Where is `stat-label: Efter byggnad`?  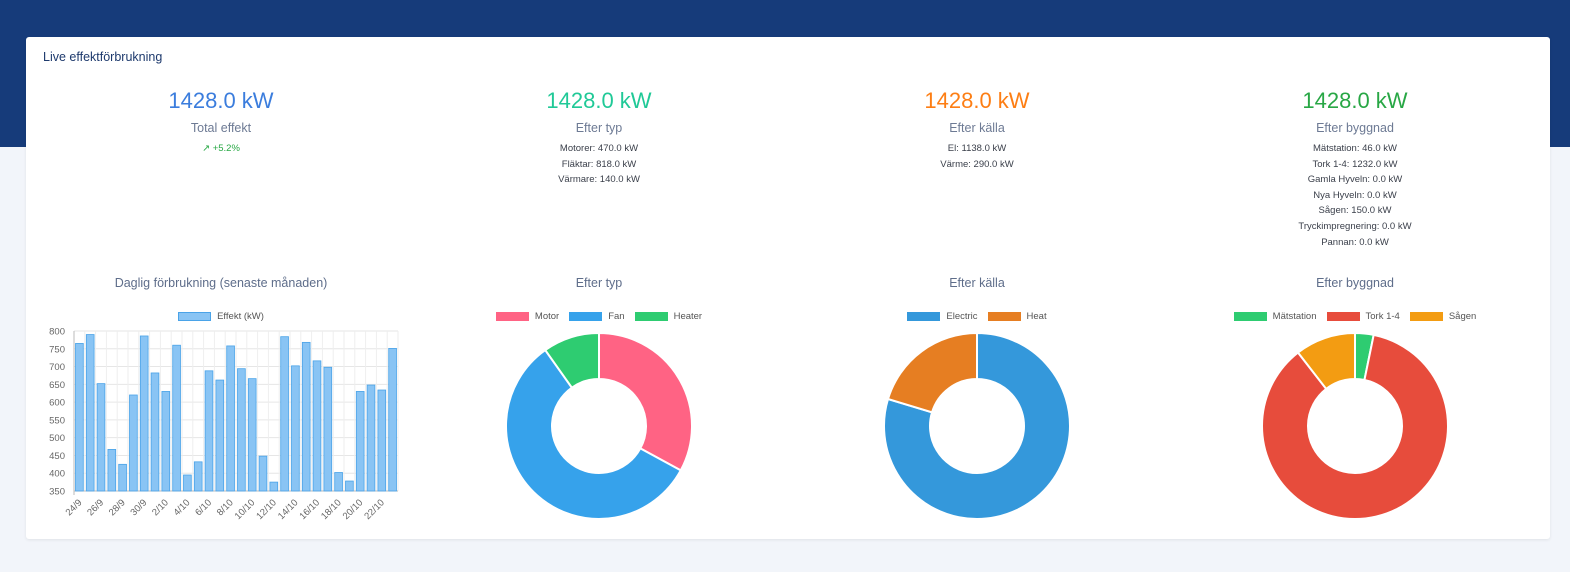 stat-label: Efter byggnad is located at coordinates (1355, 128).